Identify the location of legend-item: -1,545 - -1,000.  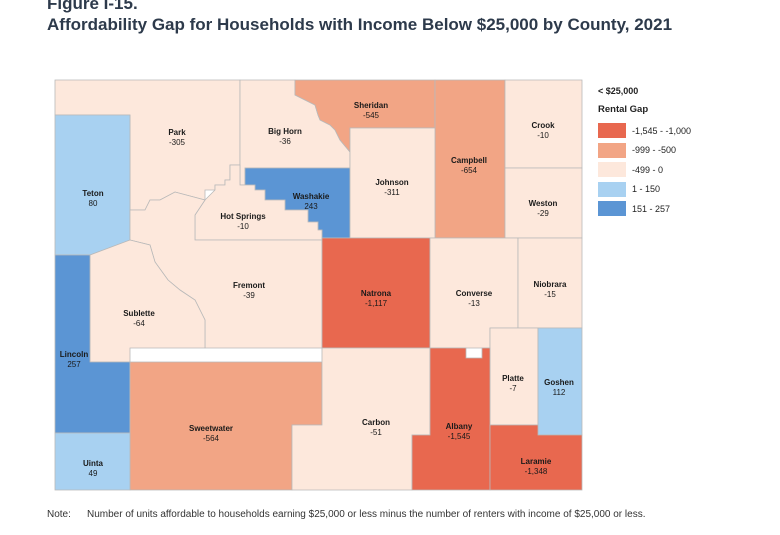
(644, 131).